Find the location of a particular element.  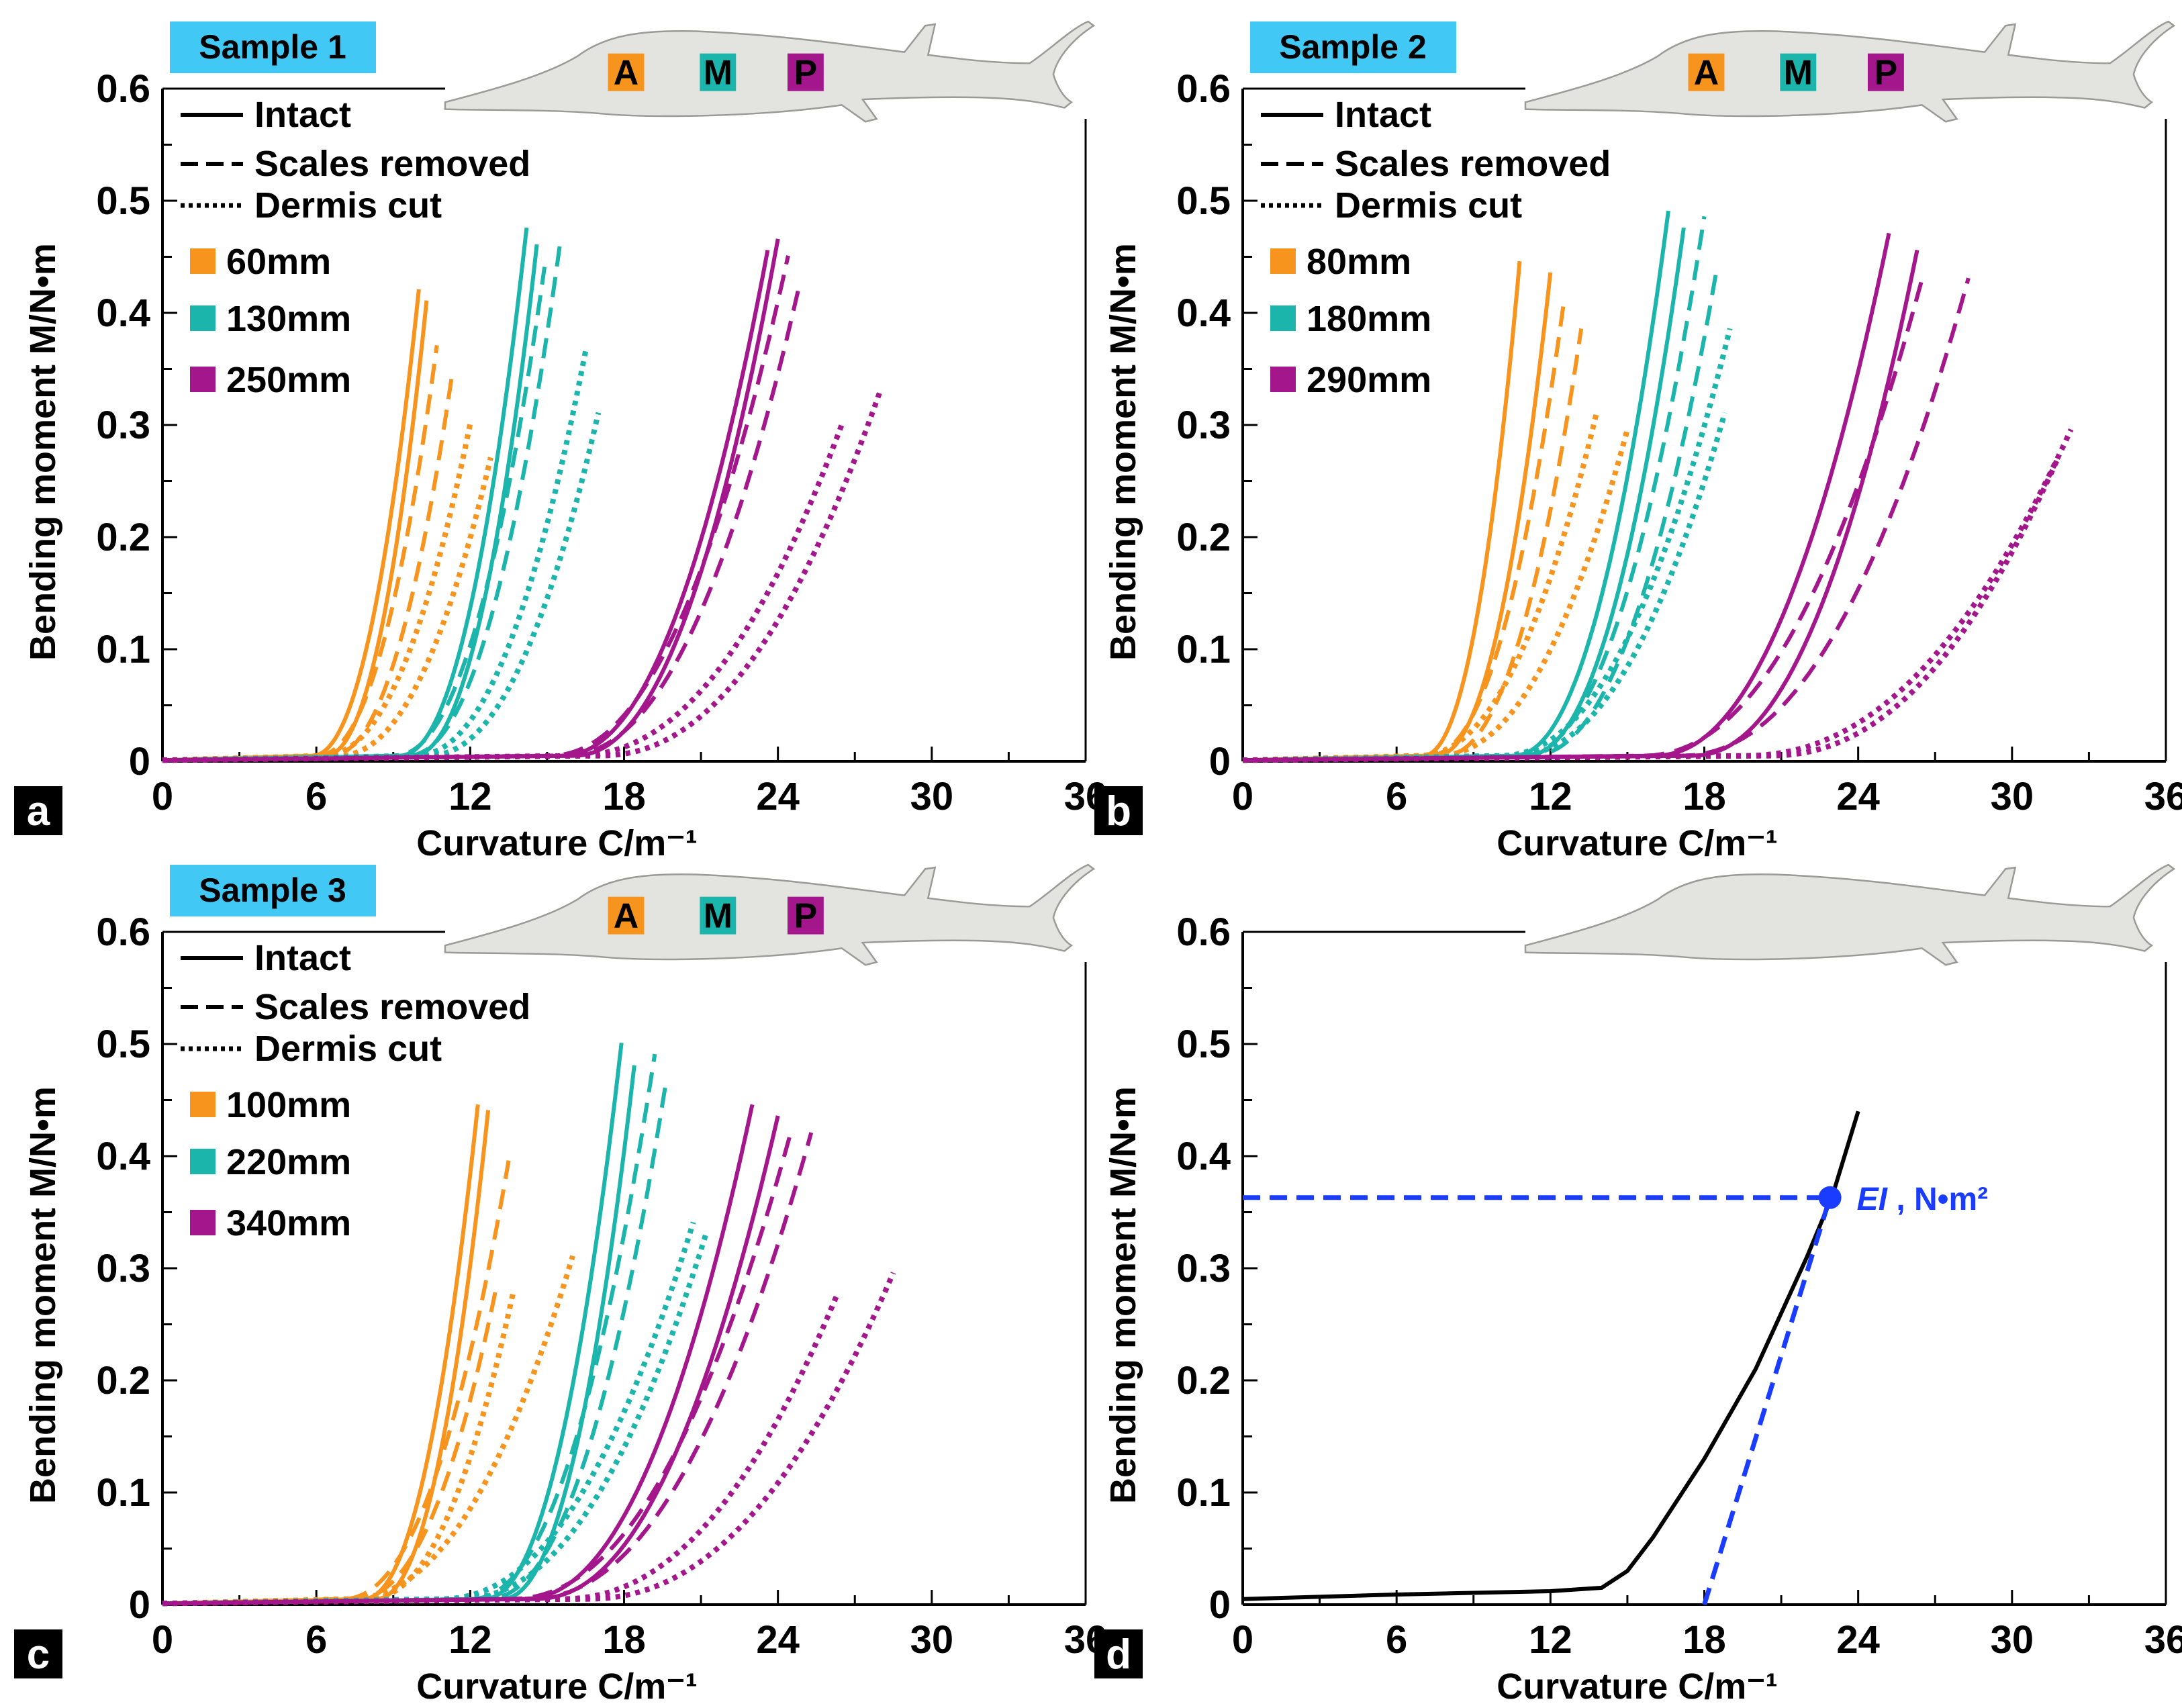

curve-100mm-solid is located at coordinates (326, 1358).